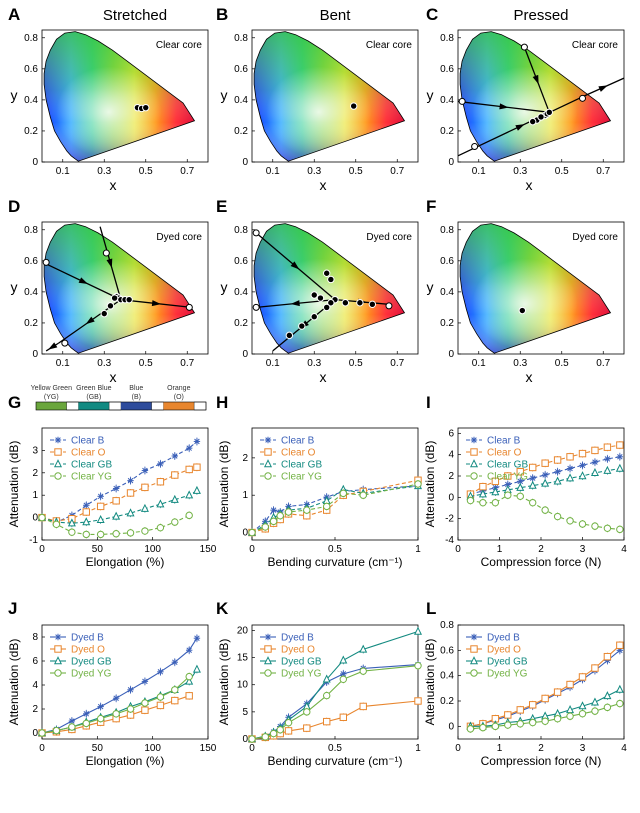  Describe the element at coordinates (125, 761) in the screenshot. I see `x-axis-label: Elongation (%)` at that location.